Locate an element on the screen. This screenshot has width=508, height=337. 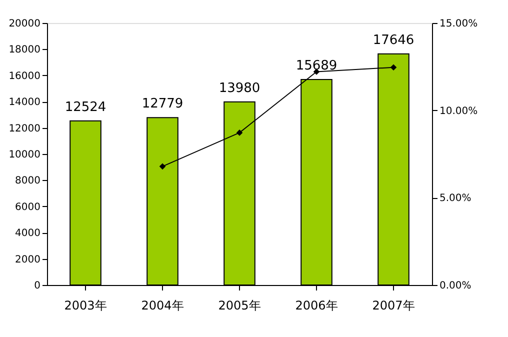
y-tick-label: 8000 is located at coordinates (27, 181).